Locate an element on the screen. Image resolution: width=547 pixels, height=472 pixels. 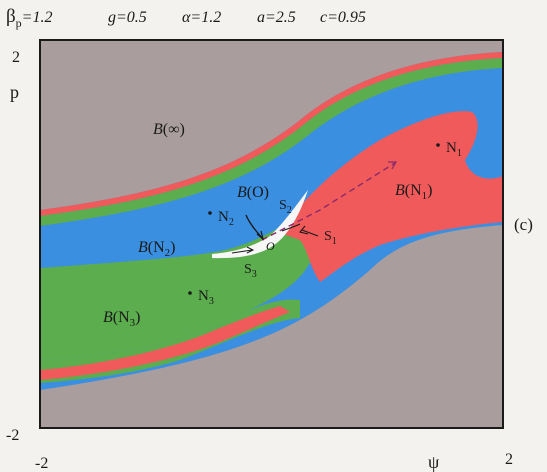
param-c: c=0.95 is located at coordinates (343, 17).